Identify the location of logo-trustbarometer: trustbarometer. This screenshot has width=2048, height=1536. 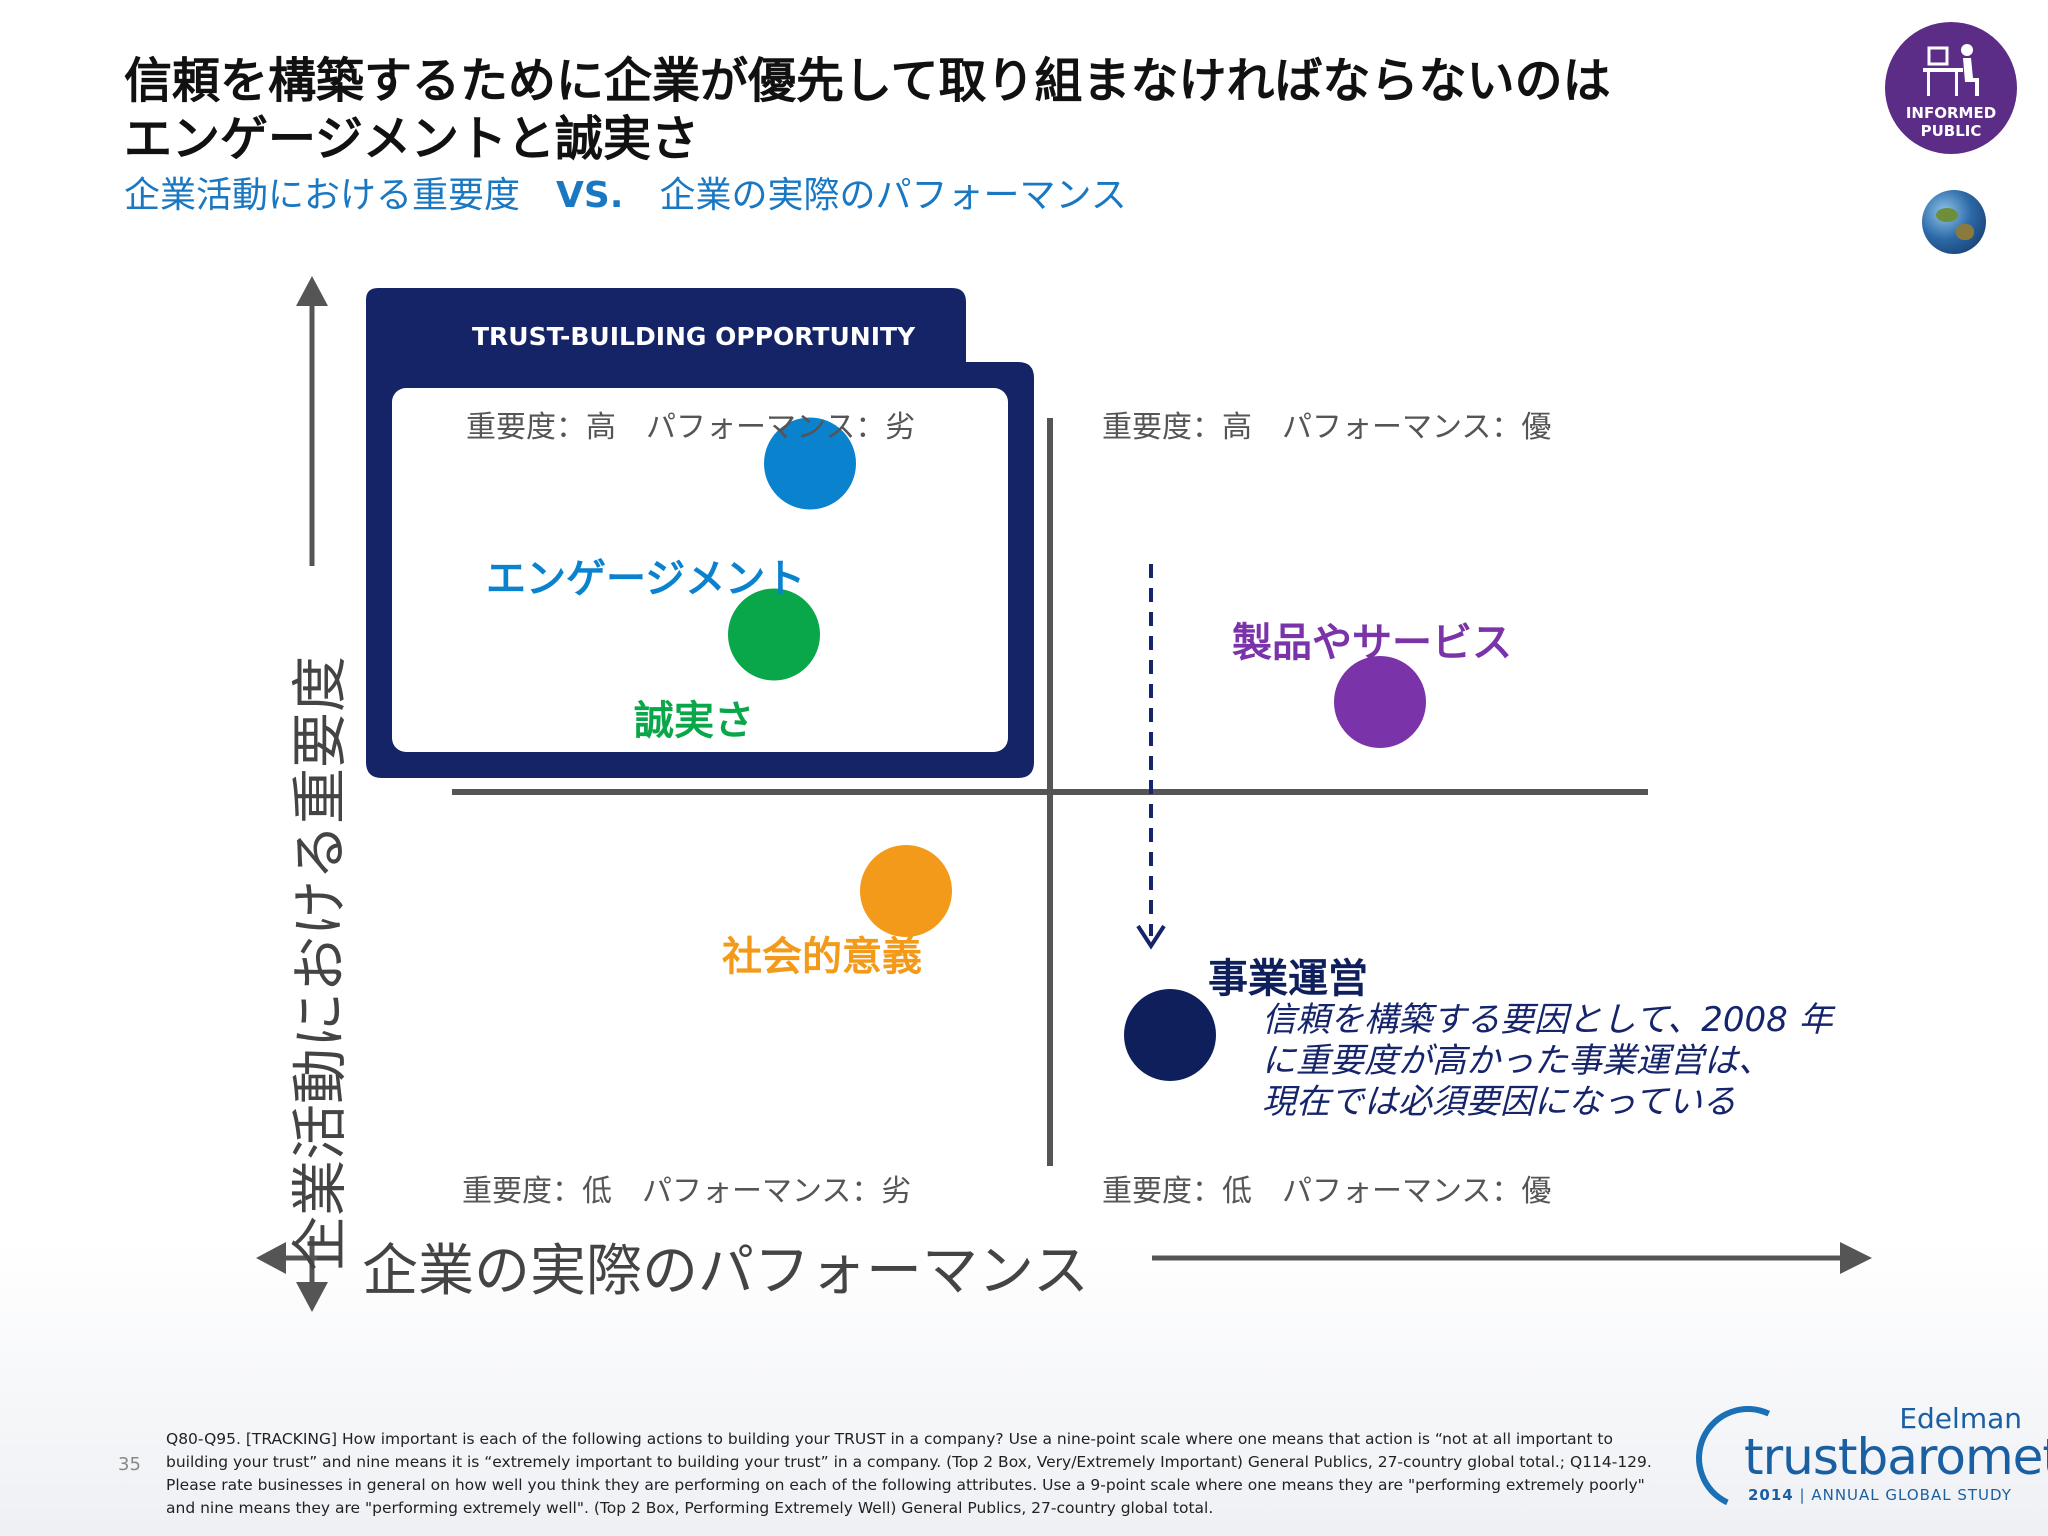
(1896, 1457).